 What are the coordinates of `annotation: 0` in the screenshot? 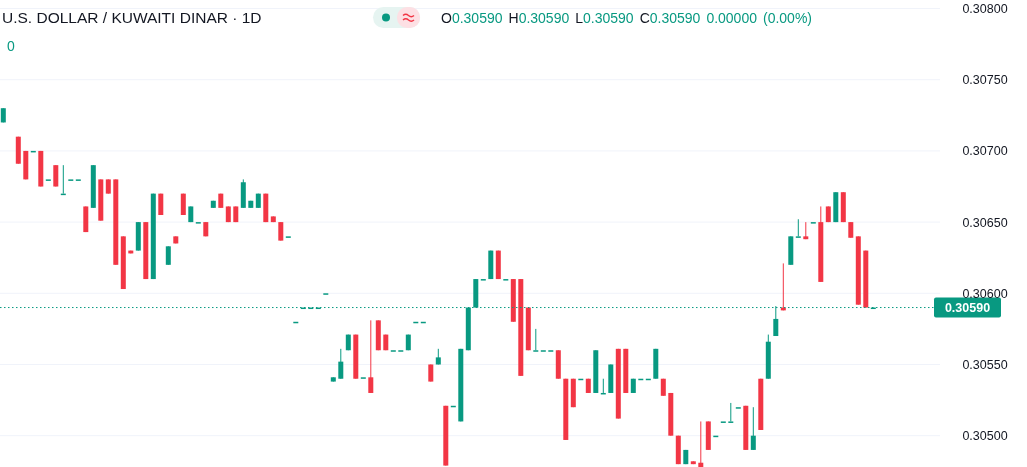 It's located at (11, 46).